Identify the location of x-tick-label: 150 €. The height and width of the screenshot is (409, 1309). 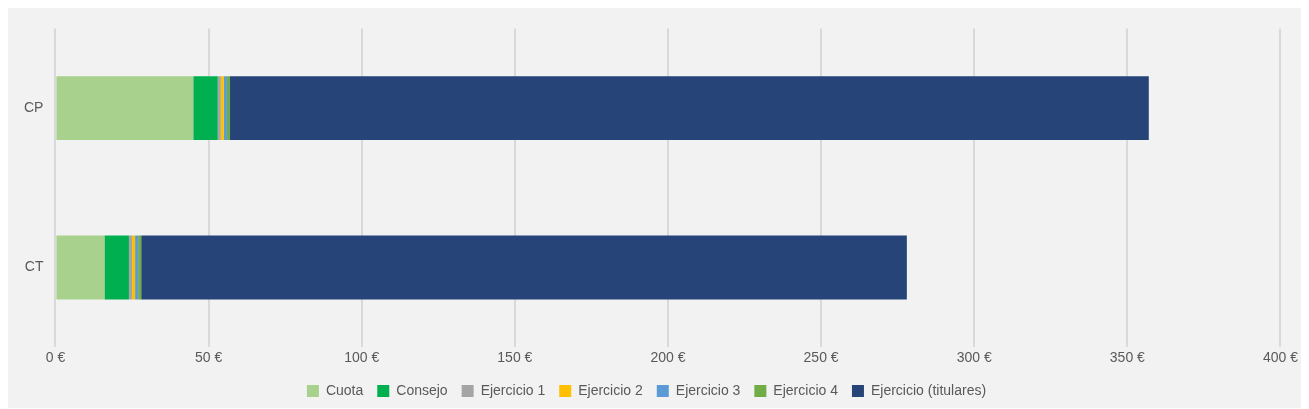
(515, 357).